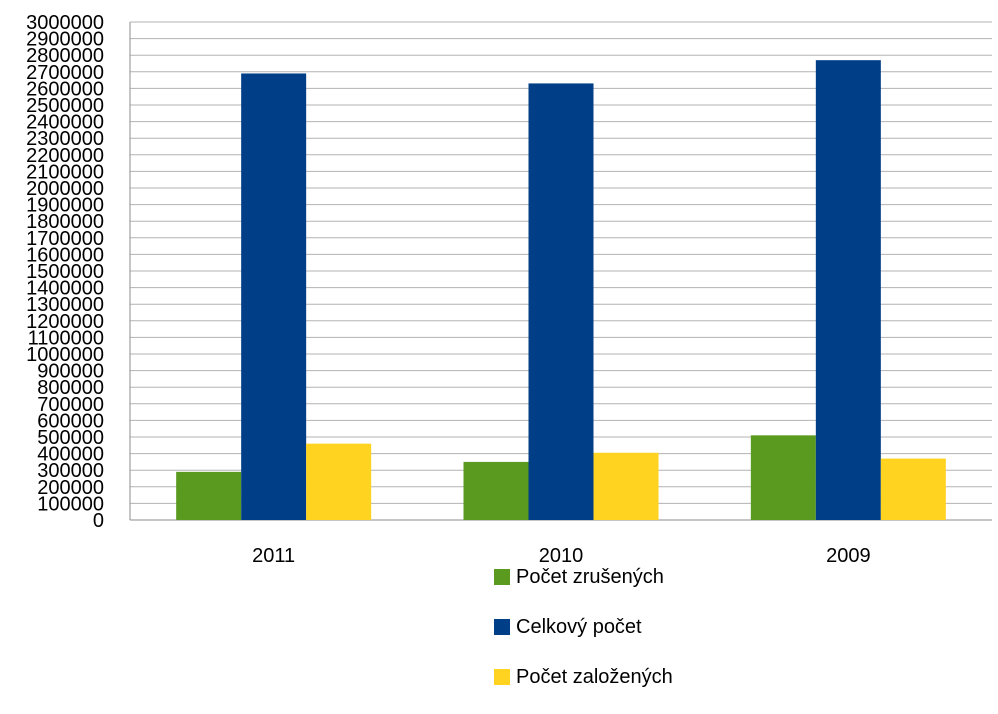  What do you see at coordinates (65, 189) in the screenshot?
I see `y-tick-label: 2000000` at bounding box center [65, 189].